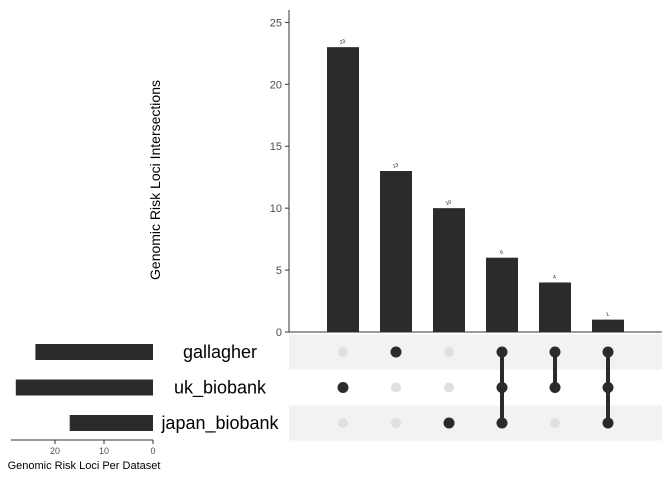 This screenshot has width=672, height=480. Describe the element at coordinates (219, 423) in the screenshot. I see `set-name-label: japan_biobank` at that location.